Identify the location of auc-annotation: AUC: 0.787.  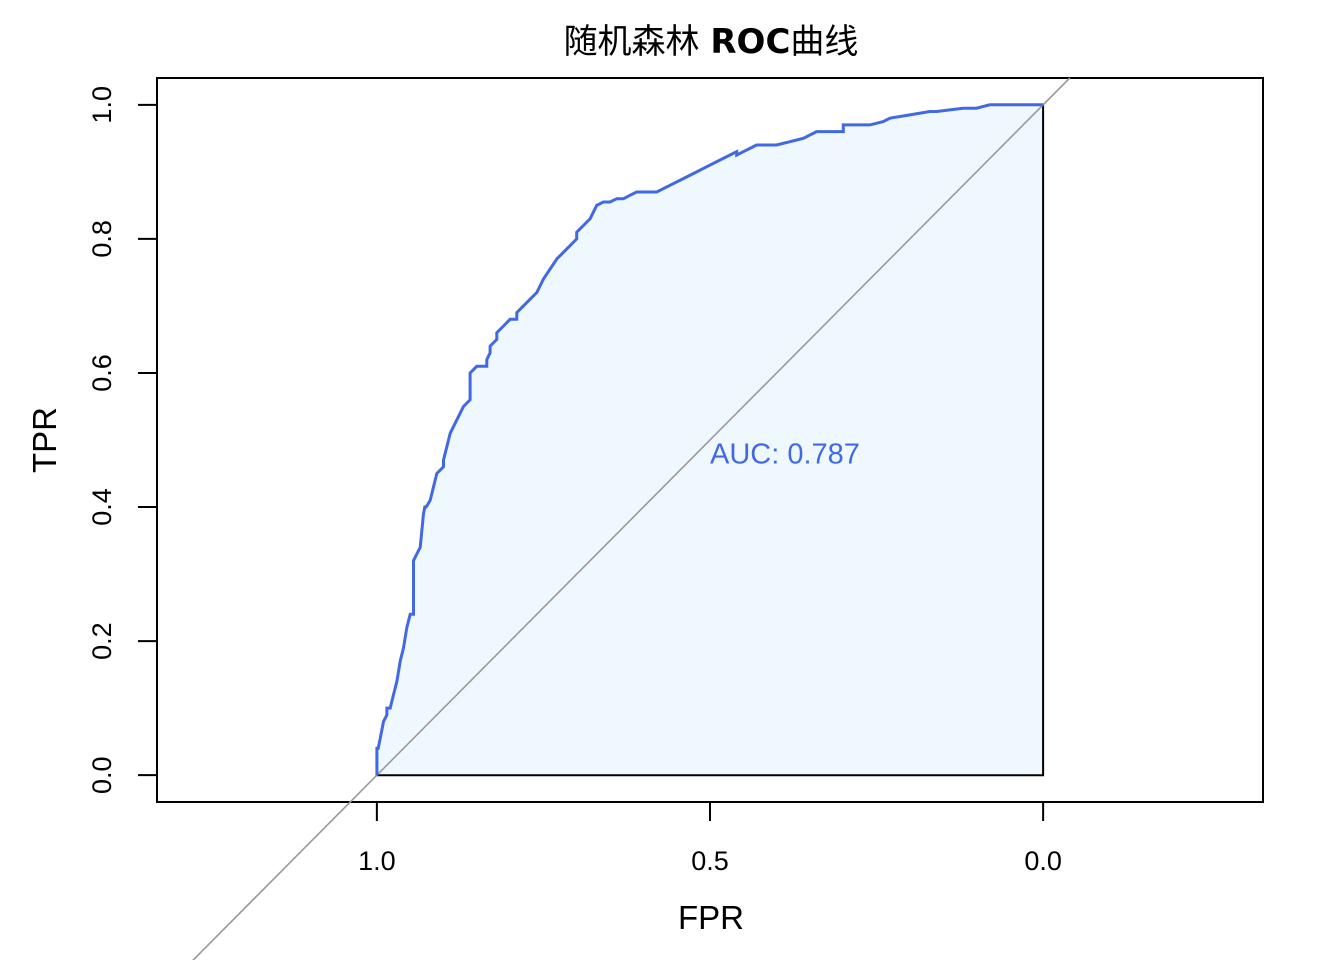
(785, 454).